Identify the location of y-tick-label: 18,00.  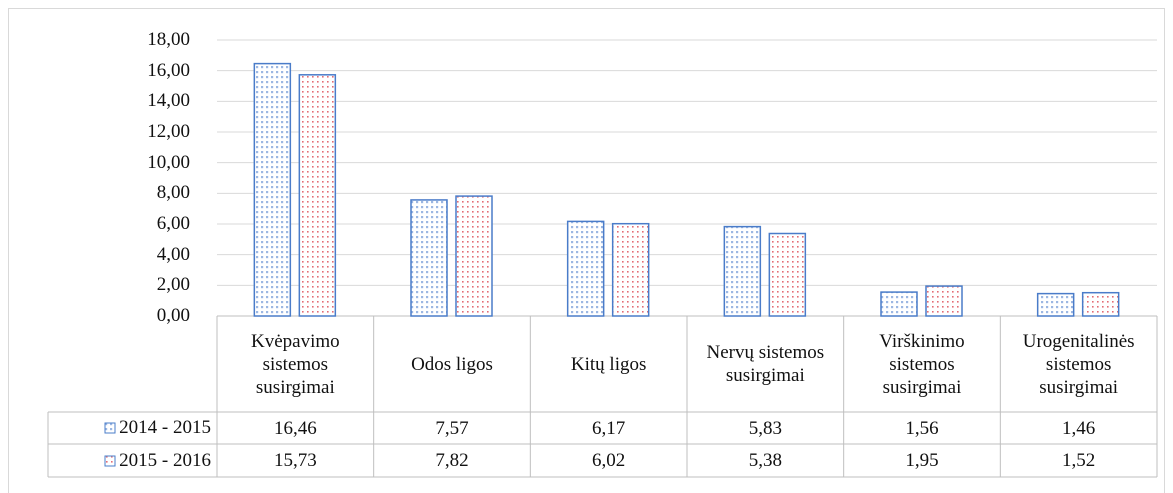
(168, 39).